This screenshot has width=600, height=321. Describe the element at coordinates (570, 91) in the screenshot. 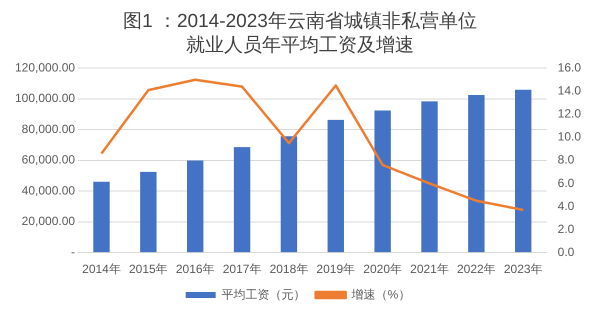

I see `y2-tick-label: 14.0` at that location.